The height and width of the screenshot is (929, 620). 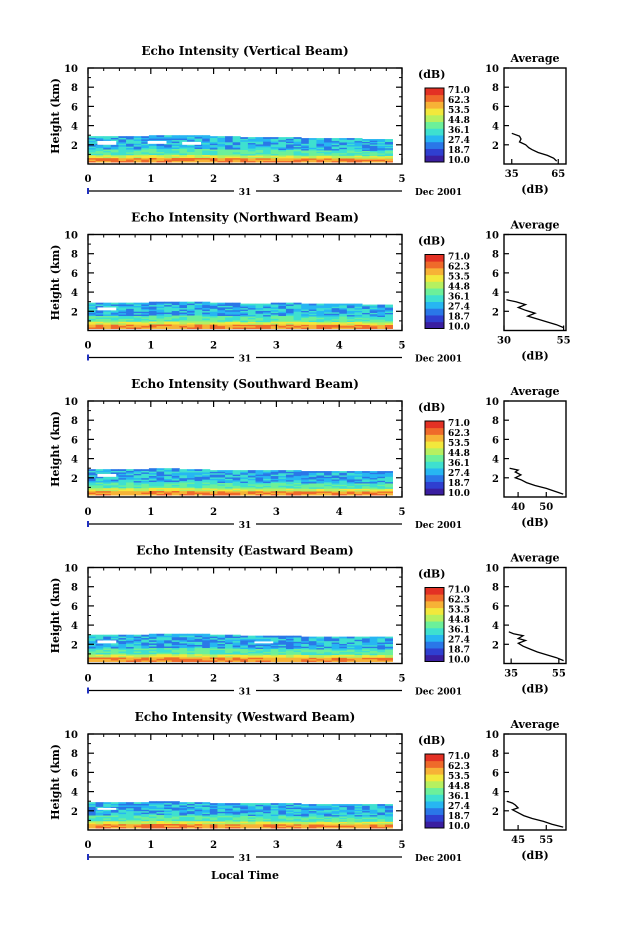 I want to click on average-y-tick-label: 4, so click(x=495, y=626).